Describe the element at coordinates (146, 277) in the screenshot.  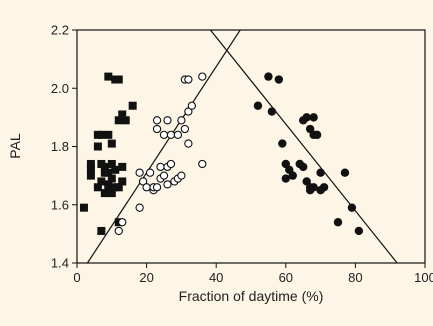
I see `x-tick-label: 20` at that location.